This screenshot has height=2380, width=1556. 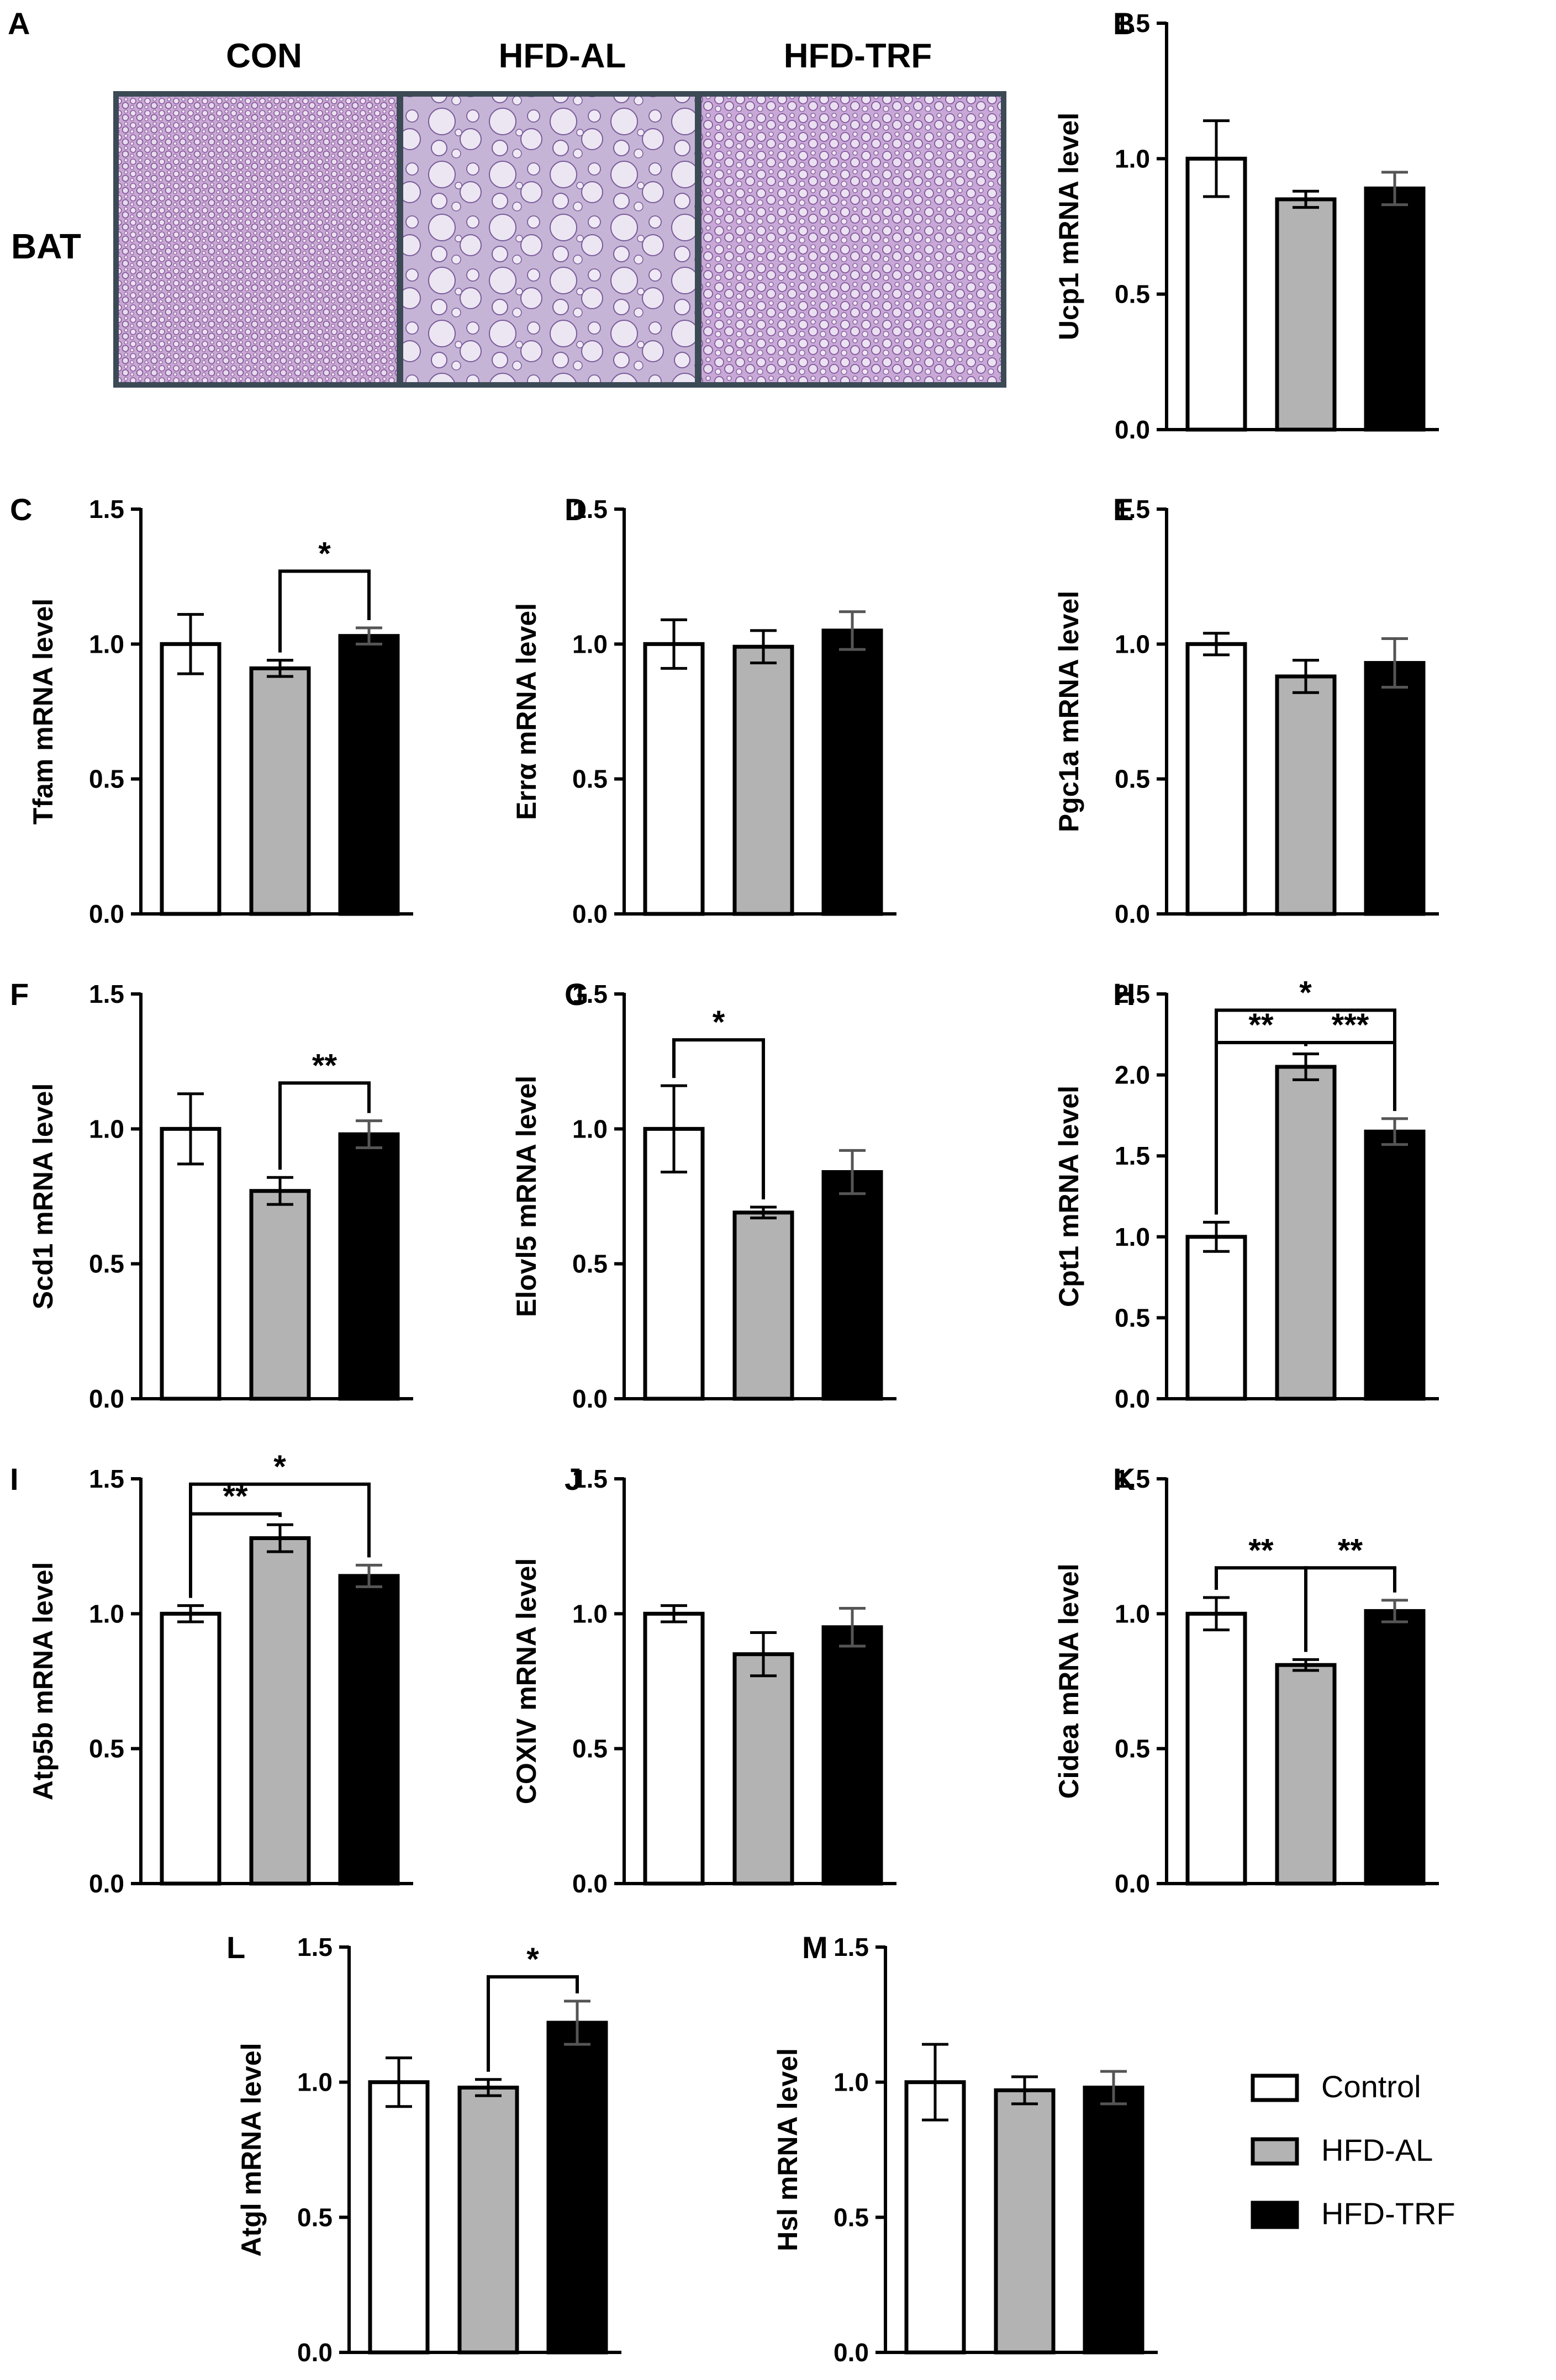 I want to click on panel-k-bar-hfd-al, so click(x=1306, y=1774).